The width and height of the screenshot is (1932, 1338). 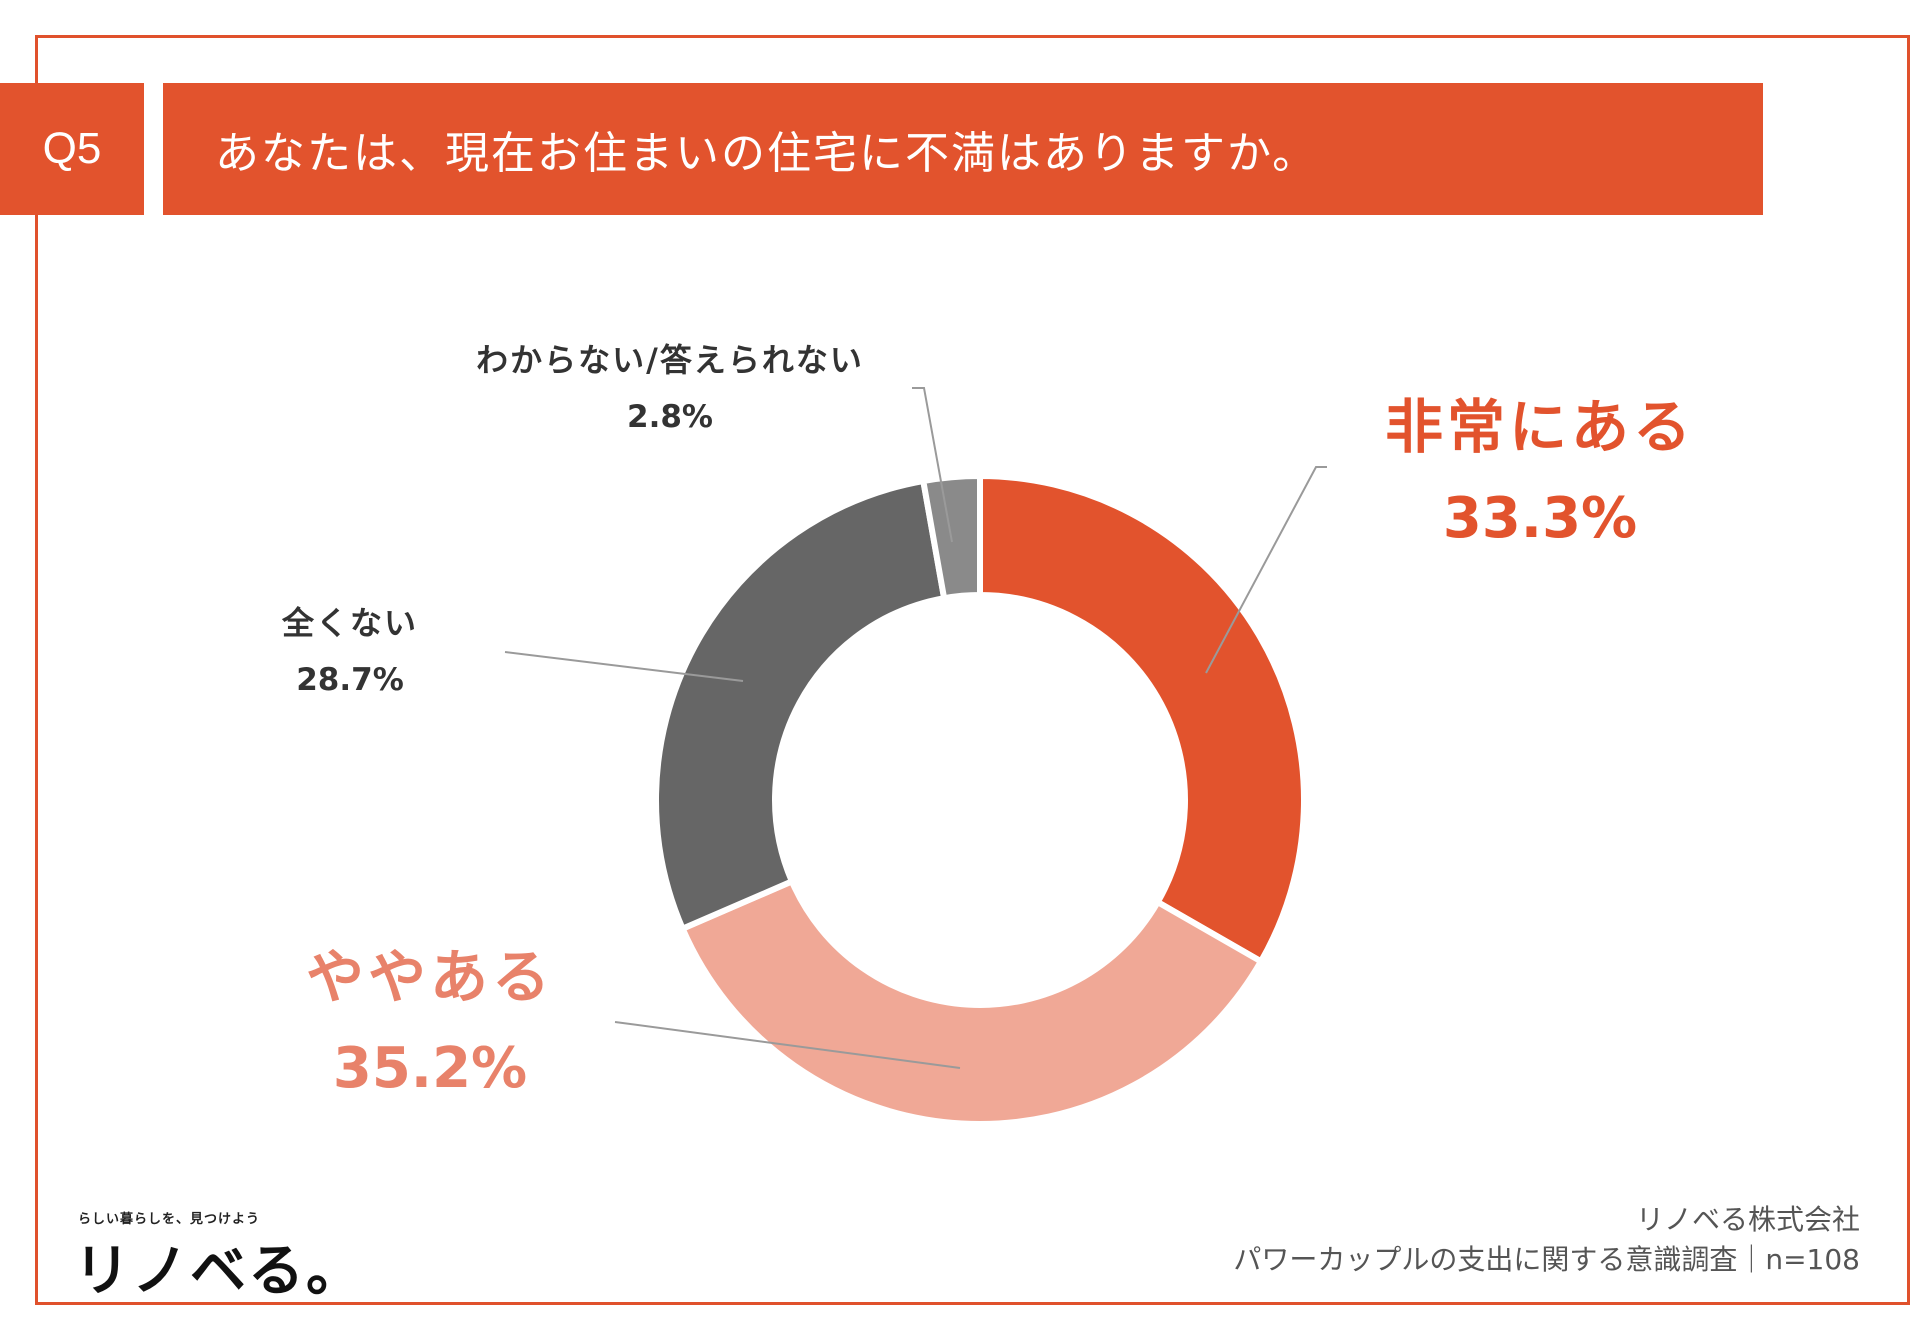 I want to click on survey-info: パワーカップルの支出に関する意識調査｜n=108, so click(x=1546, y=1259).